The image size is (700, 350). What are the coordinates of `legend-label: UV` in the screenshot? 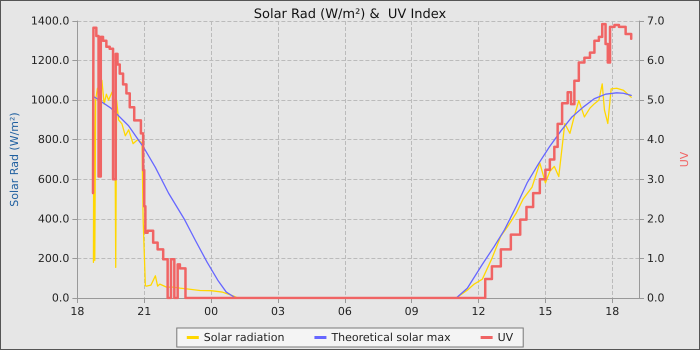 It's located at (506, 337).